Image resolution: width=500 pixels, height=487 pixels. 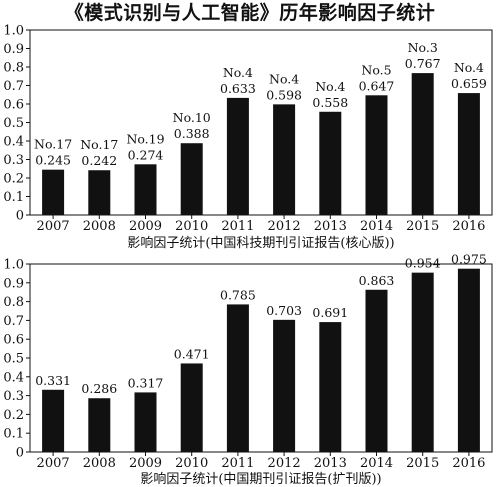 I want to click on data-label: 0.274, so click(x=146, y=154).